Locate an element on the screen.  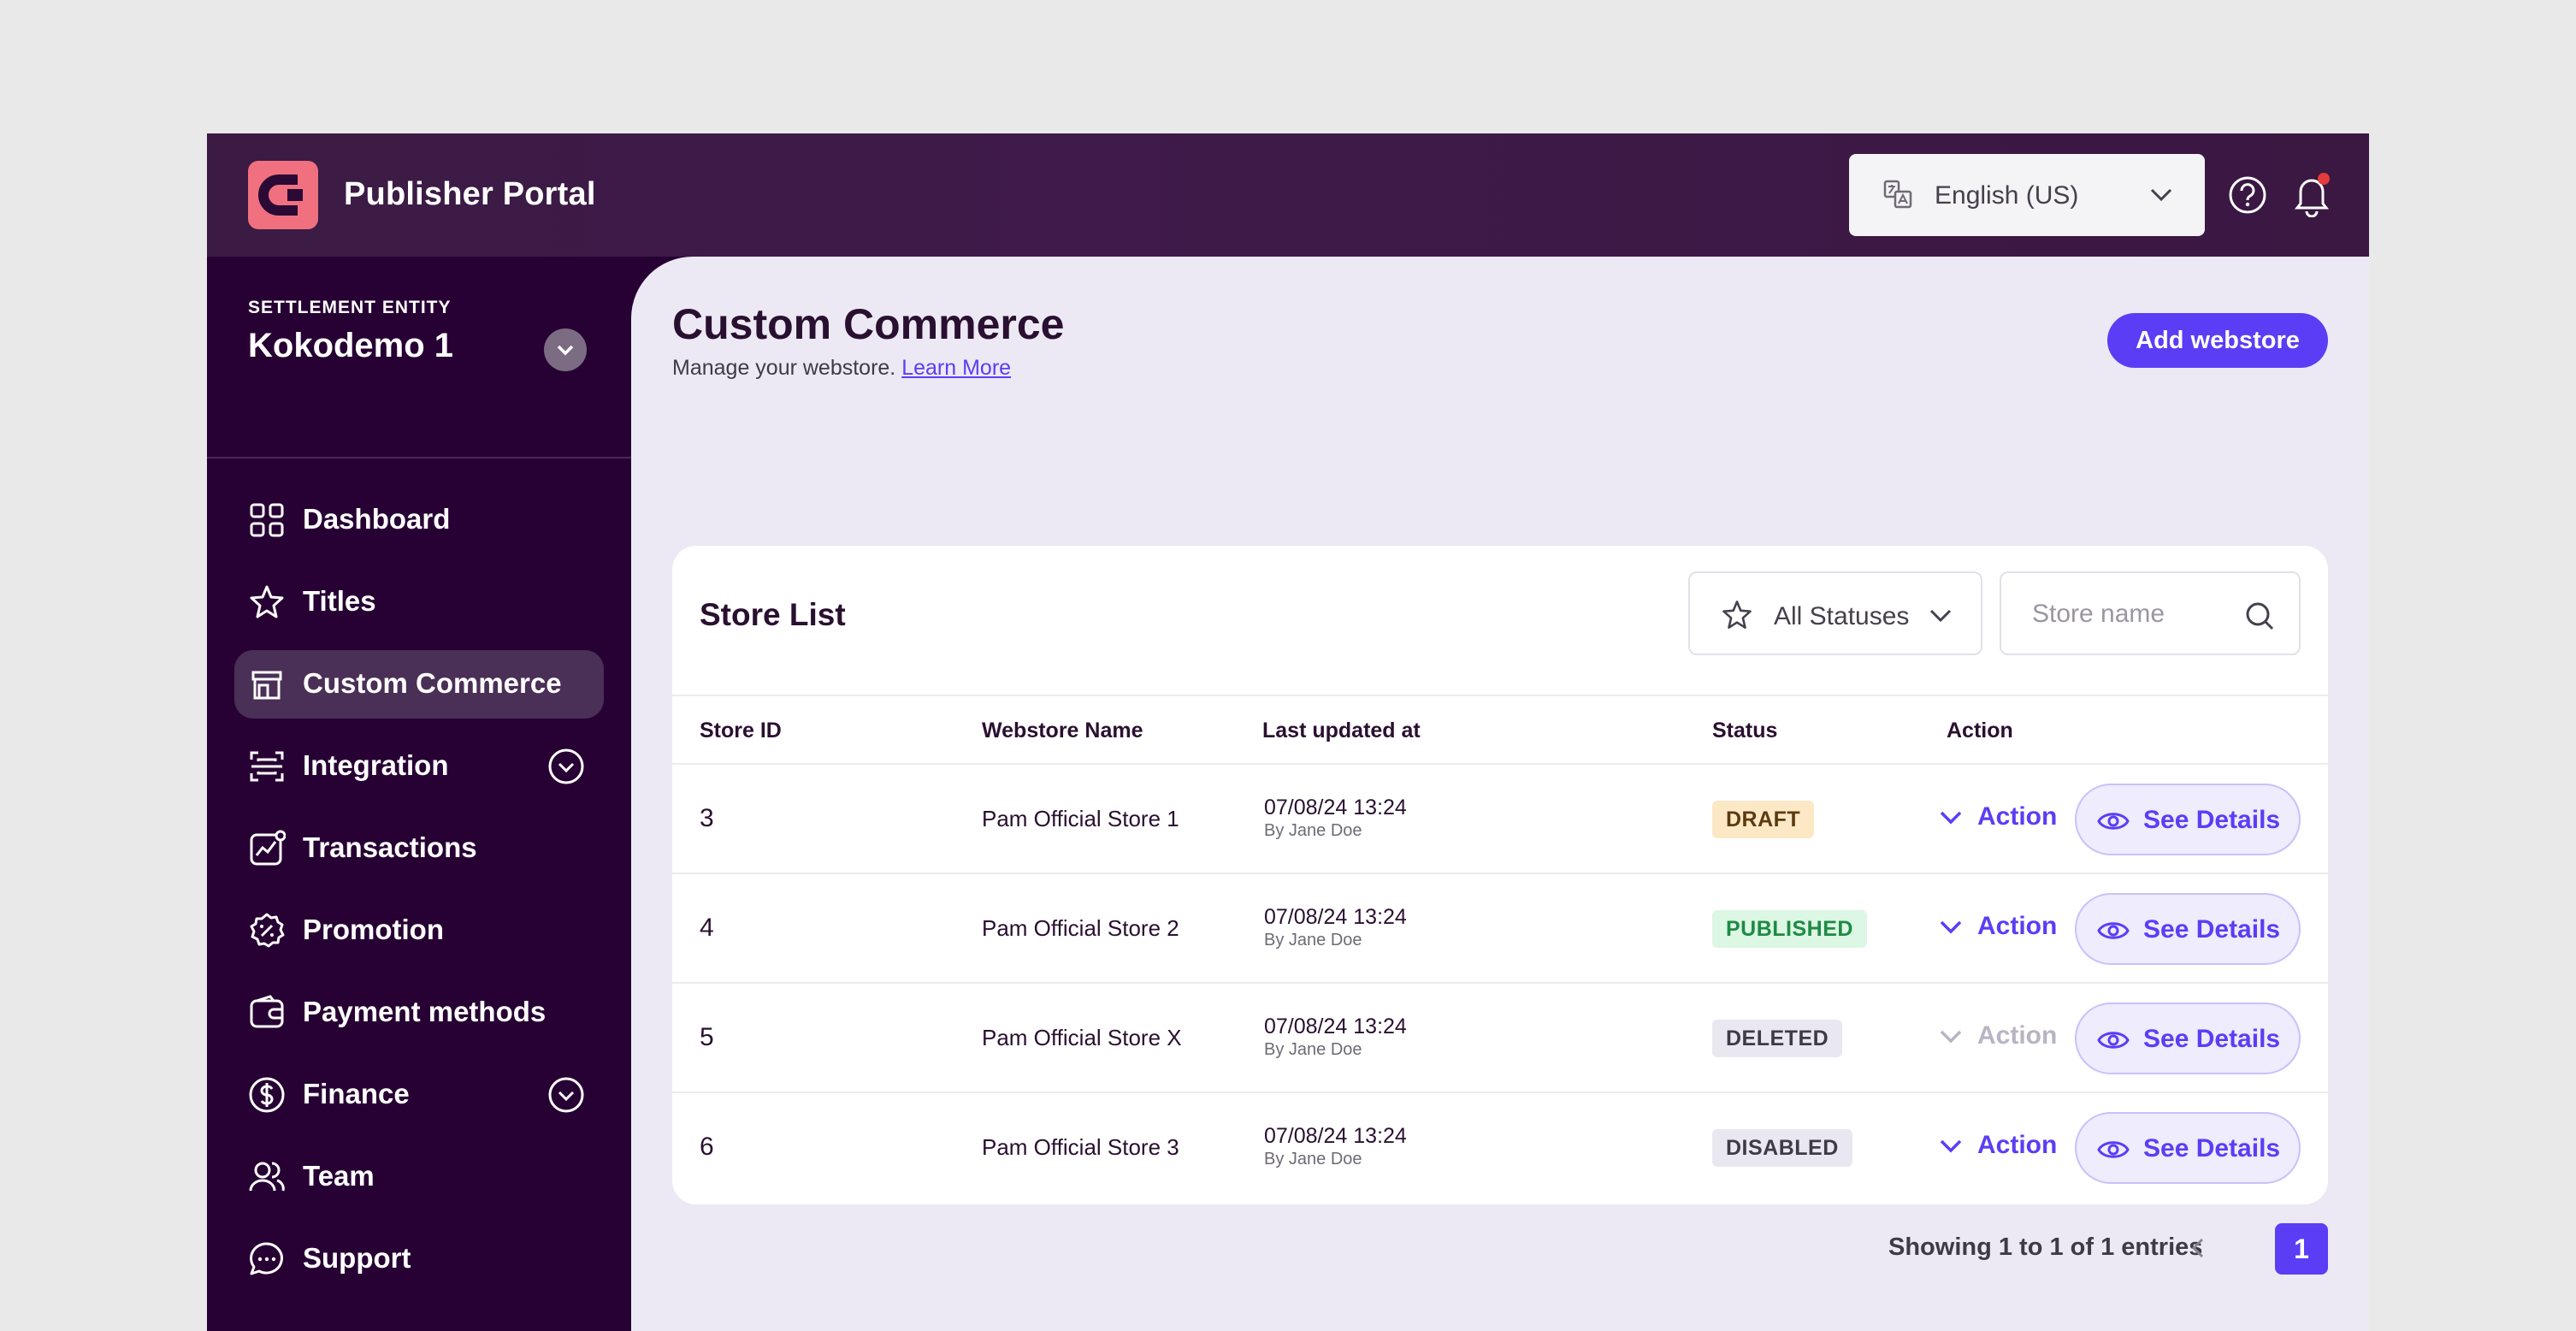
page-title: Custom Commerce is located at coordinates (868, 324).